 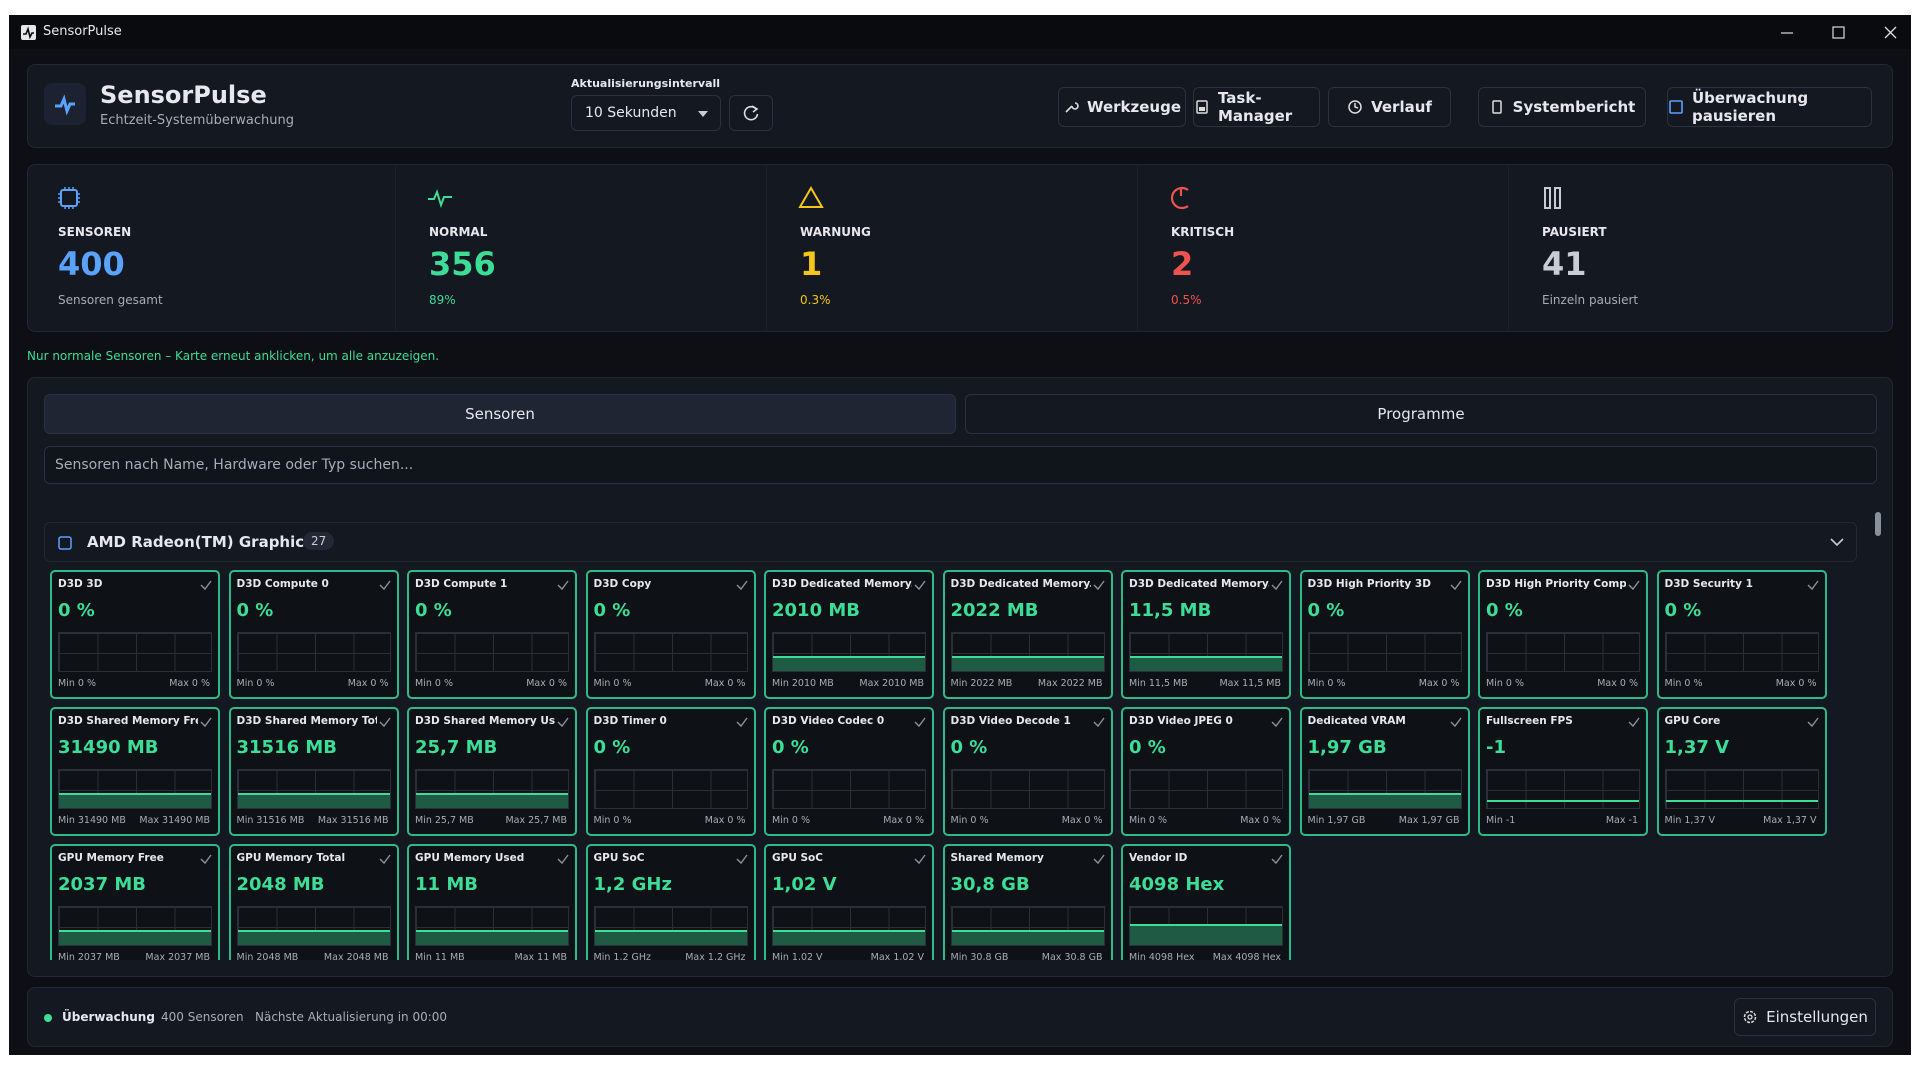 What do you see at coordinates (849, 902) in the screenshot?
I see `sensor-card: GPU SoC 1,02 V Min 1,02 V Max 1,02 V` at bounding box center [849, 902].